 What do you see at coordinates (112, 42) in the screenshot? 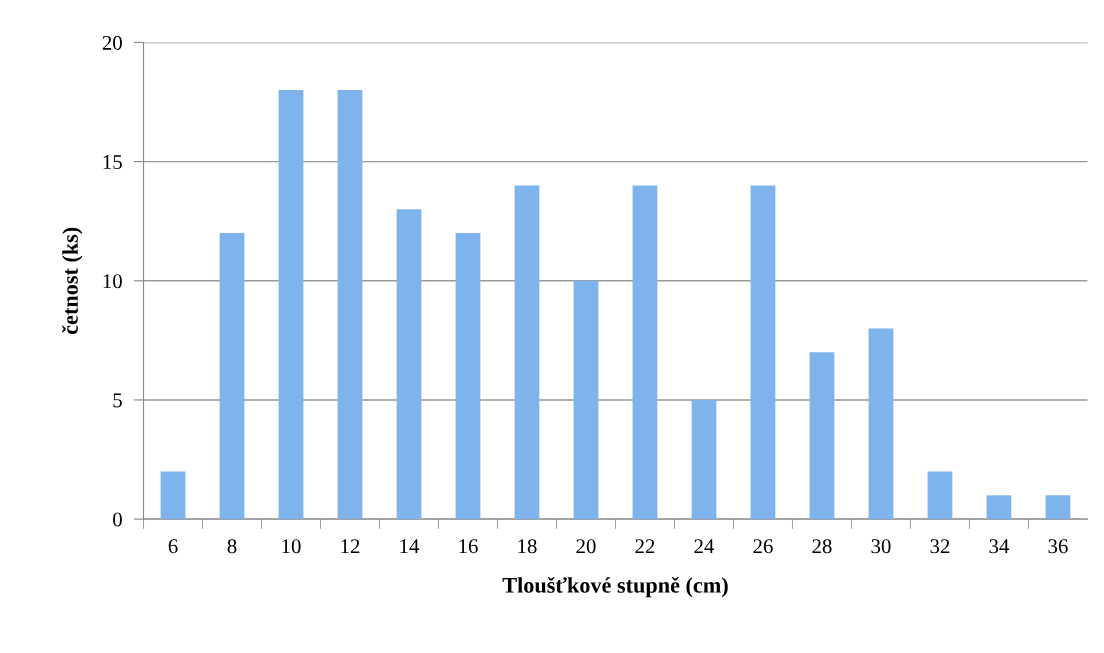
I see `y-tick-label: 20` at bounding box center [112, 42].